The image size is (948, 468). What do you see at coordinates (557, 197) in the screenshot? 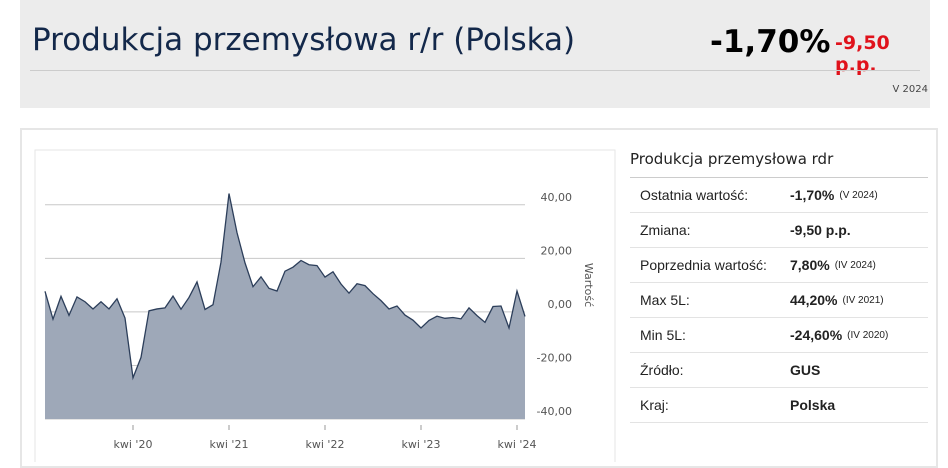
I see `y-tick-label: 40,00` at bounding box center [557, 197].